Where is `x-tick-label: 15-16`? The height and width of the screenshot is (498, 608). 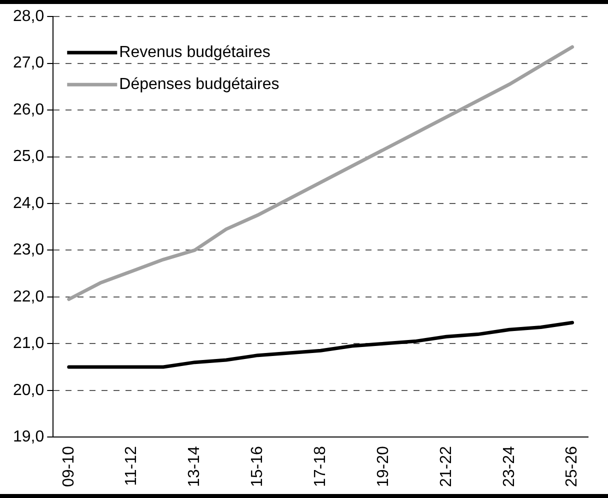
x-tick-label: 15-16 is located at coordinates (257, 466).